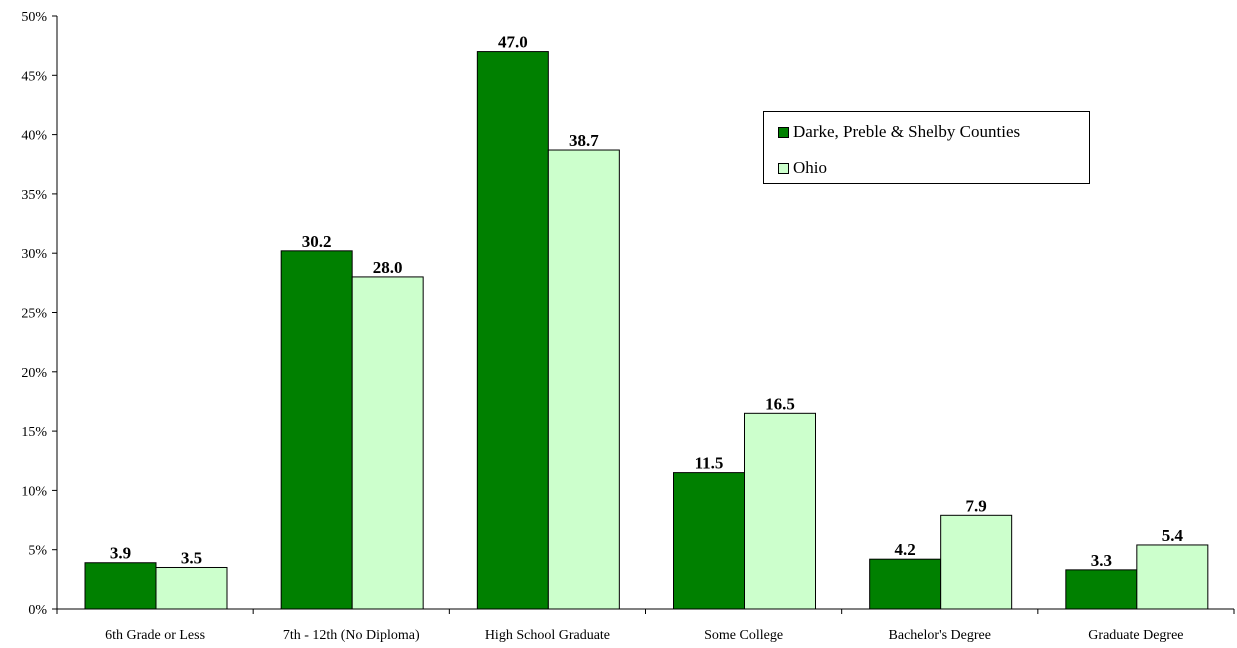 This screenshot has height=648, width=1237. What do you see at coordinates (34, 432) in the screenshot?
I see `y-tick-label: 15%` at bounding box center [34, 432].